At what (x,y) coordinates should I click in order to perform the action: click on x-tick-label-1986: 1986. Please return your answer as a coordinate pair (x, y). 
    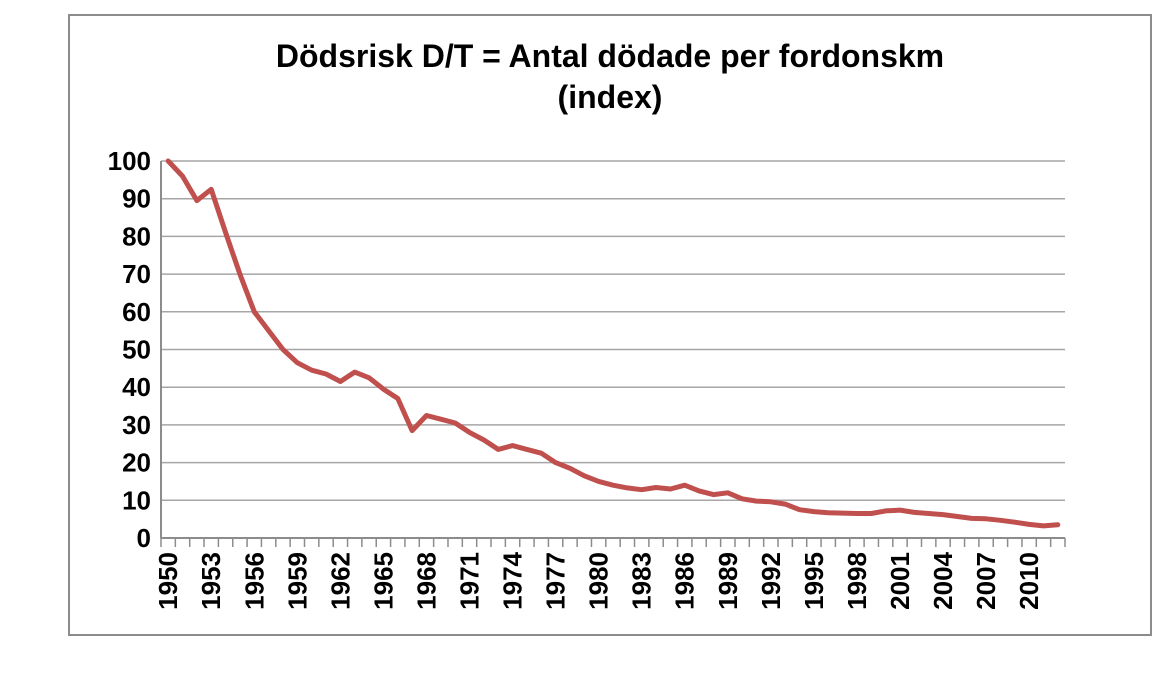
    Looking at the image, I should click on (685, 581).